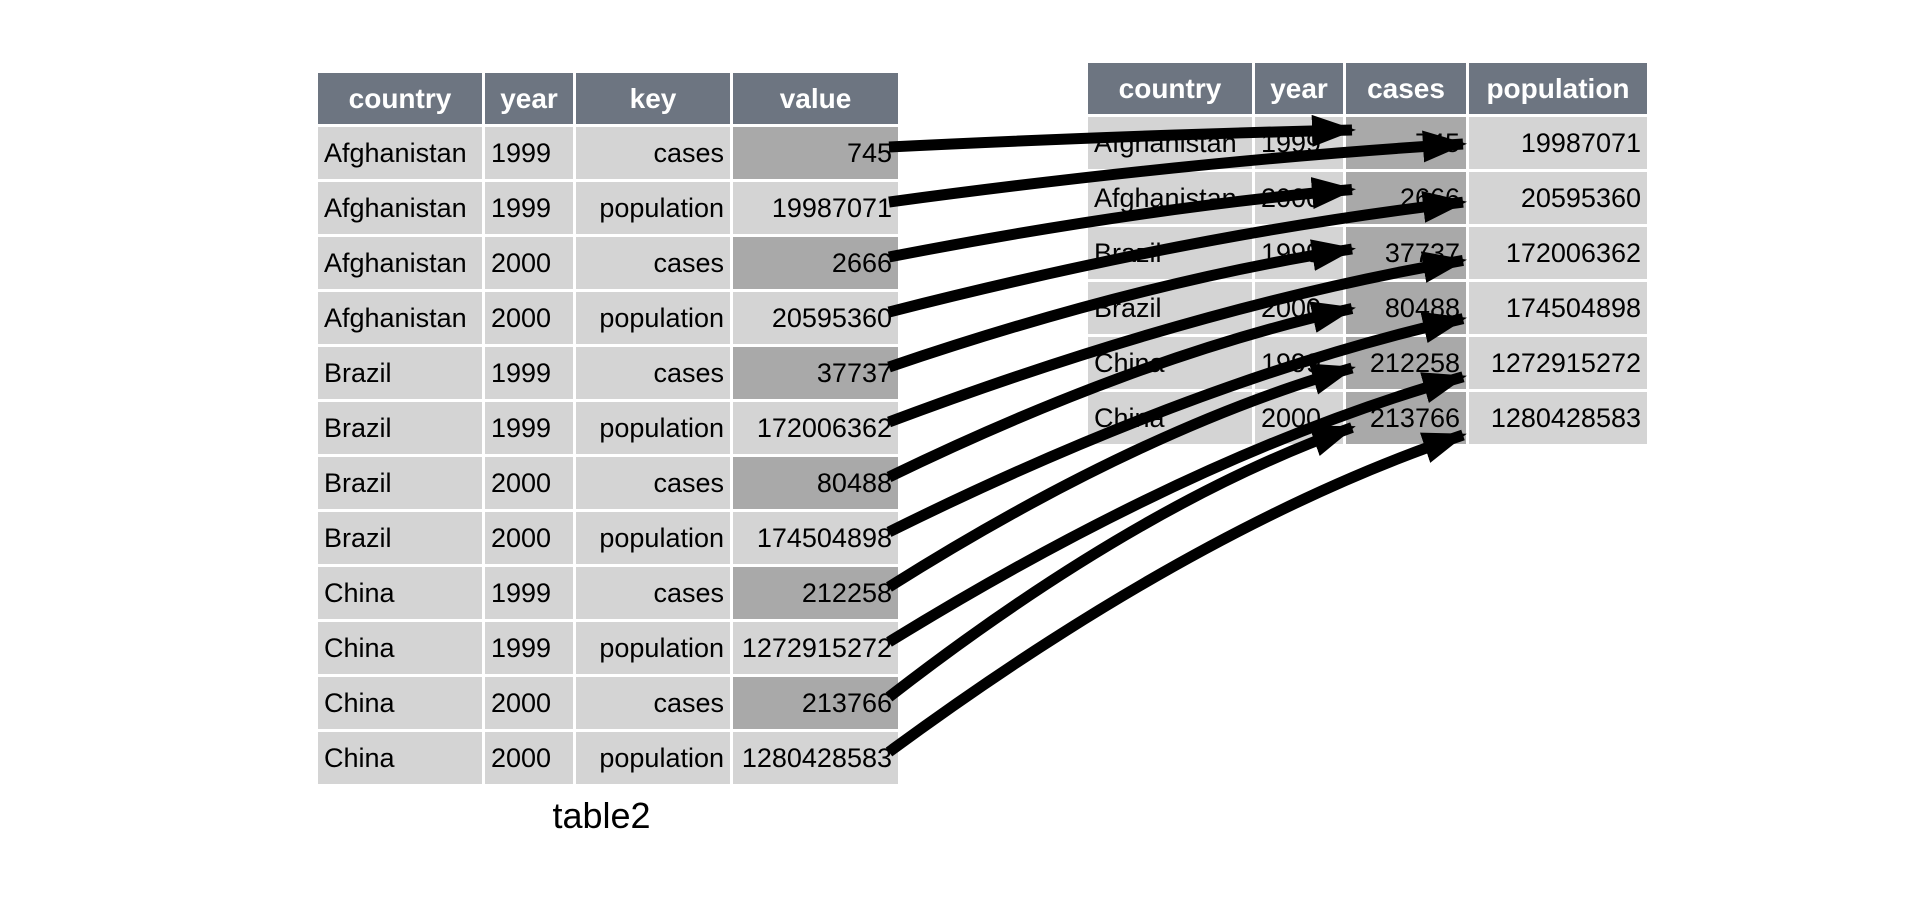  I want to click on table-row: China 2000 population 1280428583, so click(608, 758).